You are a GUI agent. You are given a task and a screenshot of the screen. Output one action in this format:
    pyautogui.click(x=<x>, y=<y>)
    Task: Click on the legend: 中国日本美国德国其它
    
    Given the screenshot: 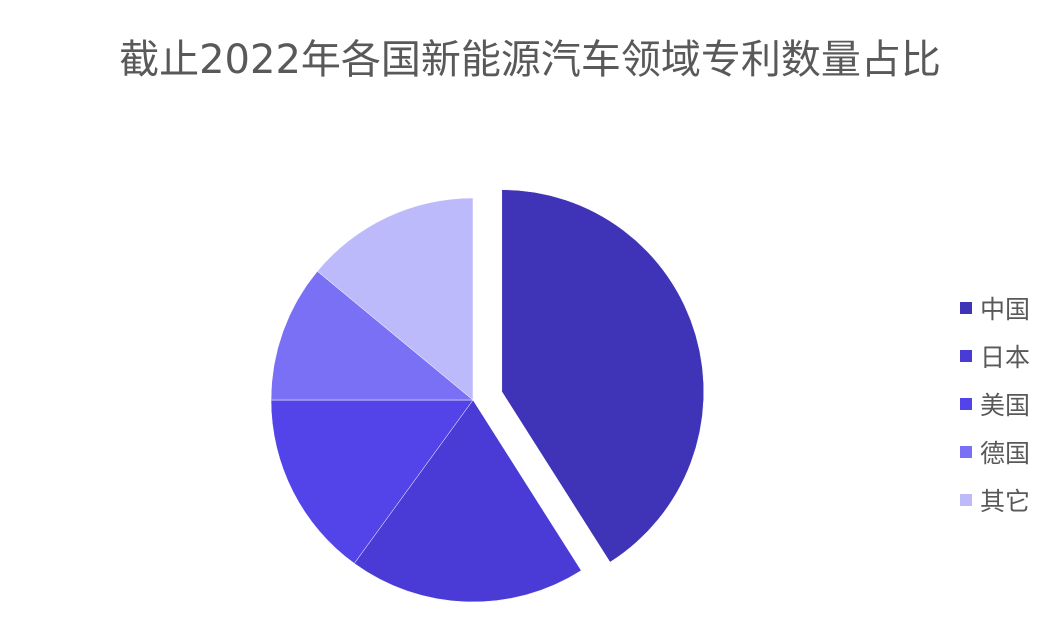 What is the action you would take?
    pyautogui.click(x=995, y=404)
    